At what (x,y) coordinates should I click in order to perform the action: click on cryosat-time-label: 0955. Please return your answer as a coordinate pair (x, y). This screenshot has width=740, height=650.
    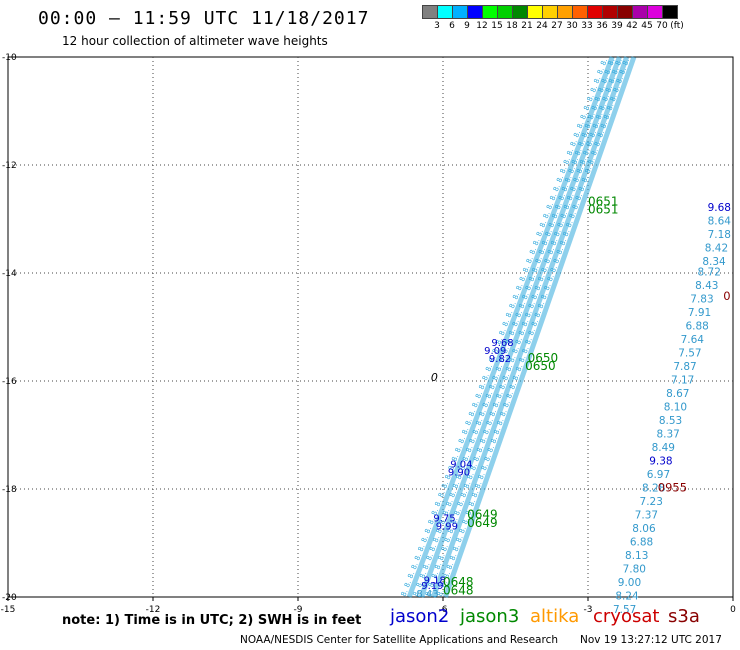
    Looking at the image, I should click on (672, 488).